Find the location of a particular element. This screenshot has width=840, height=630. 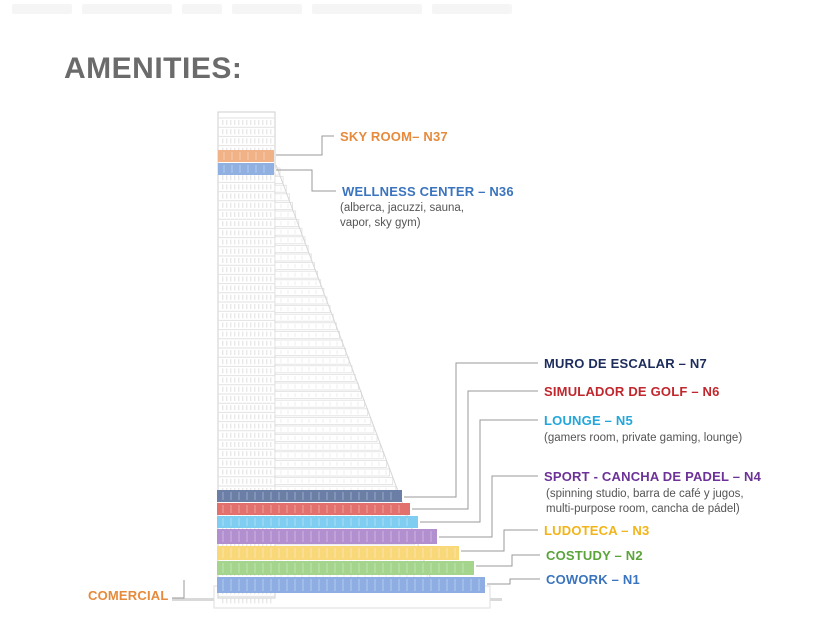

label-sport: SPORT - CANCHA DE PADEL – N4 is located at coordinates (652, 476).